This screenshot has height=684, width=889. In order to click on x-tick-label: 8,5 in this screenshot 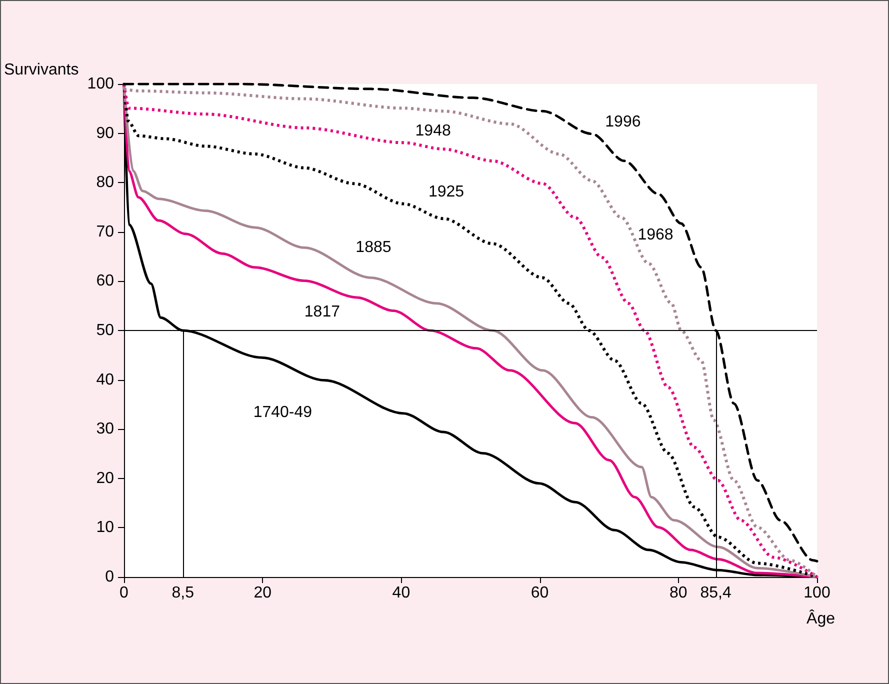, I will do `click(183, 593)`.